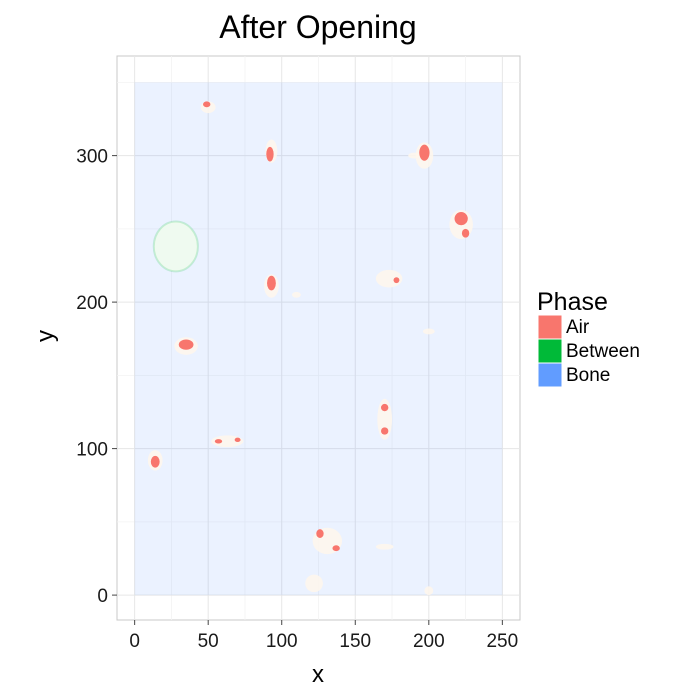  Describe the element at coordinates (92, 157) in the screenshot. I see `y-tick-label: 300` at that location.